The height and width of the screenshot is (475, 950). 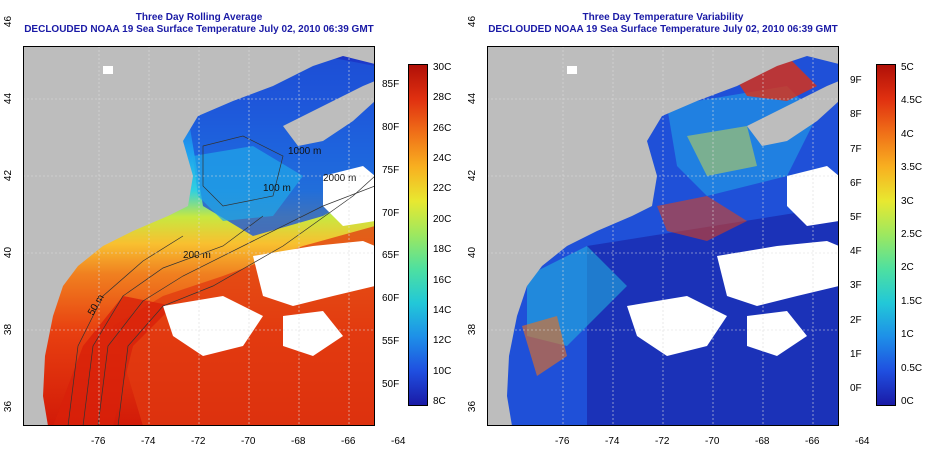 I want to click on panels.0.colorbar.left_labels-tick-label: 55F, so click(x=391, y=341).